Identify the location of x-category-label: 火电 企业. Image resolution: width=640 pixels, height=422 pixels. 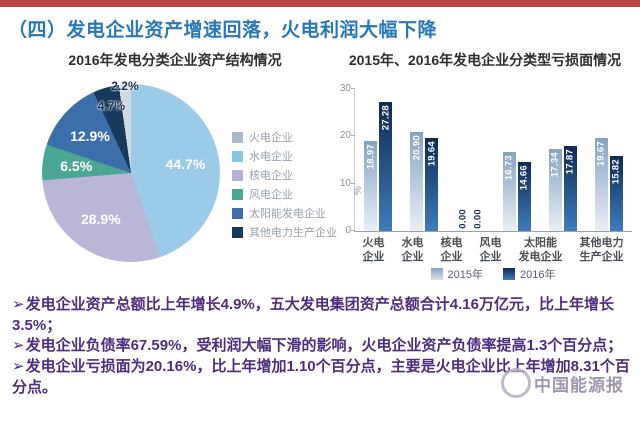
(373, 250).